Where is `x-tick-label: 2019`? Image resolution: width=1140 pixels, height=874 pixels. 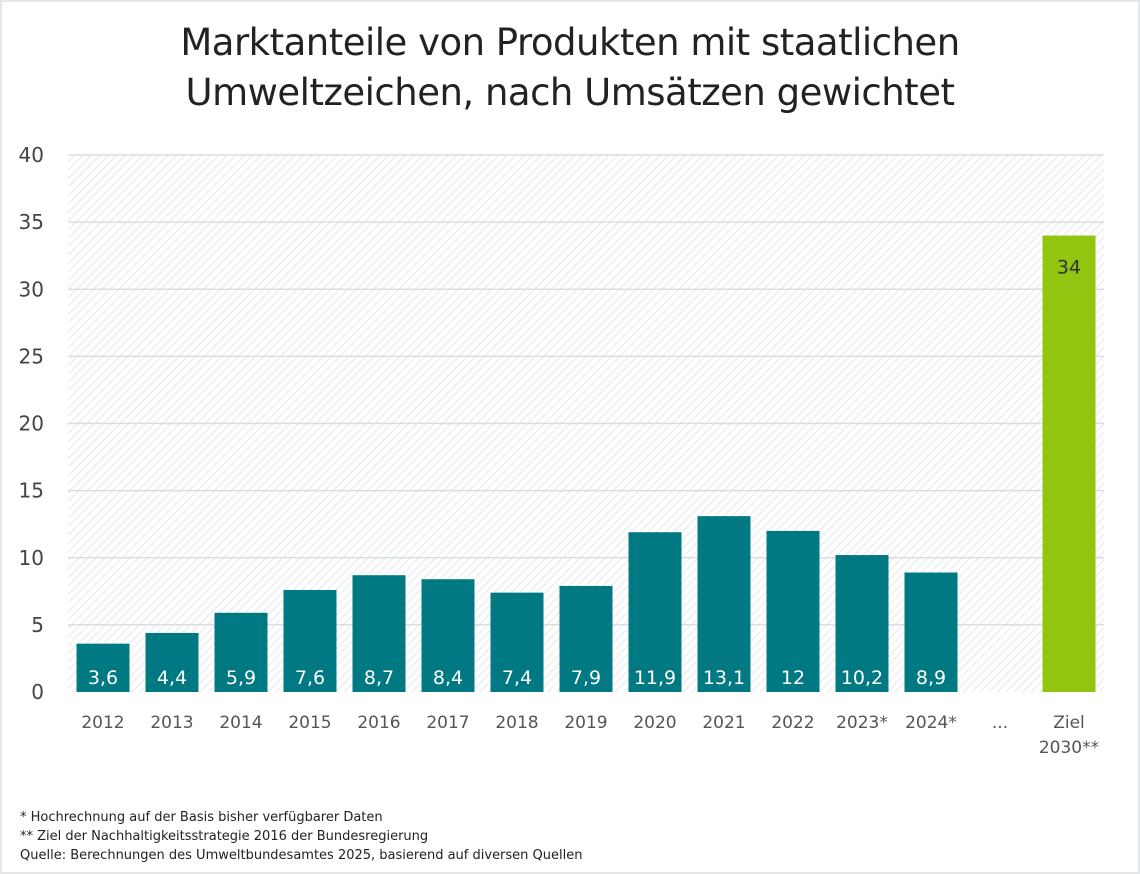 x-tick-label: 2019 is located at coordinates (585, 723).